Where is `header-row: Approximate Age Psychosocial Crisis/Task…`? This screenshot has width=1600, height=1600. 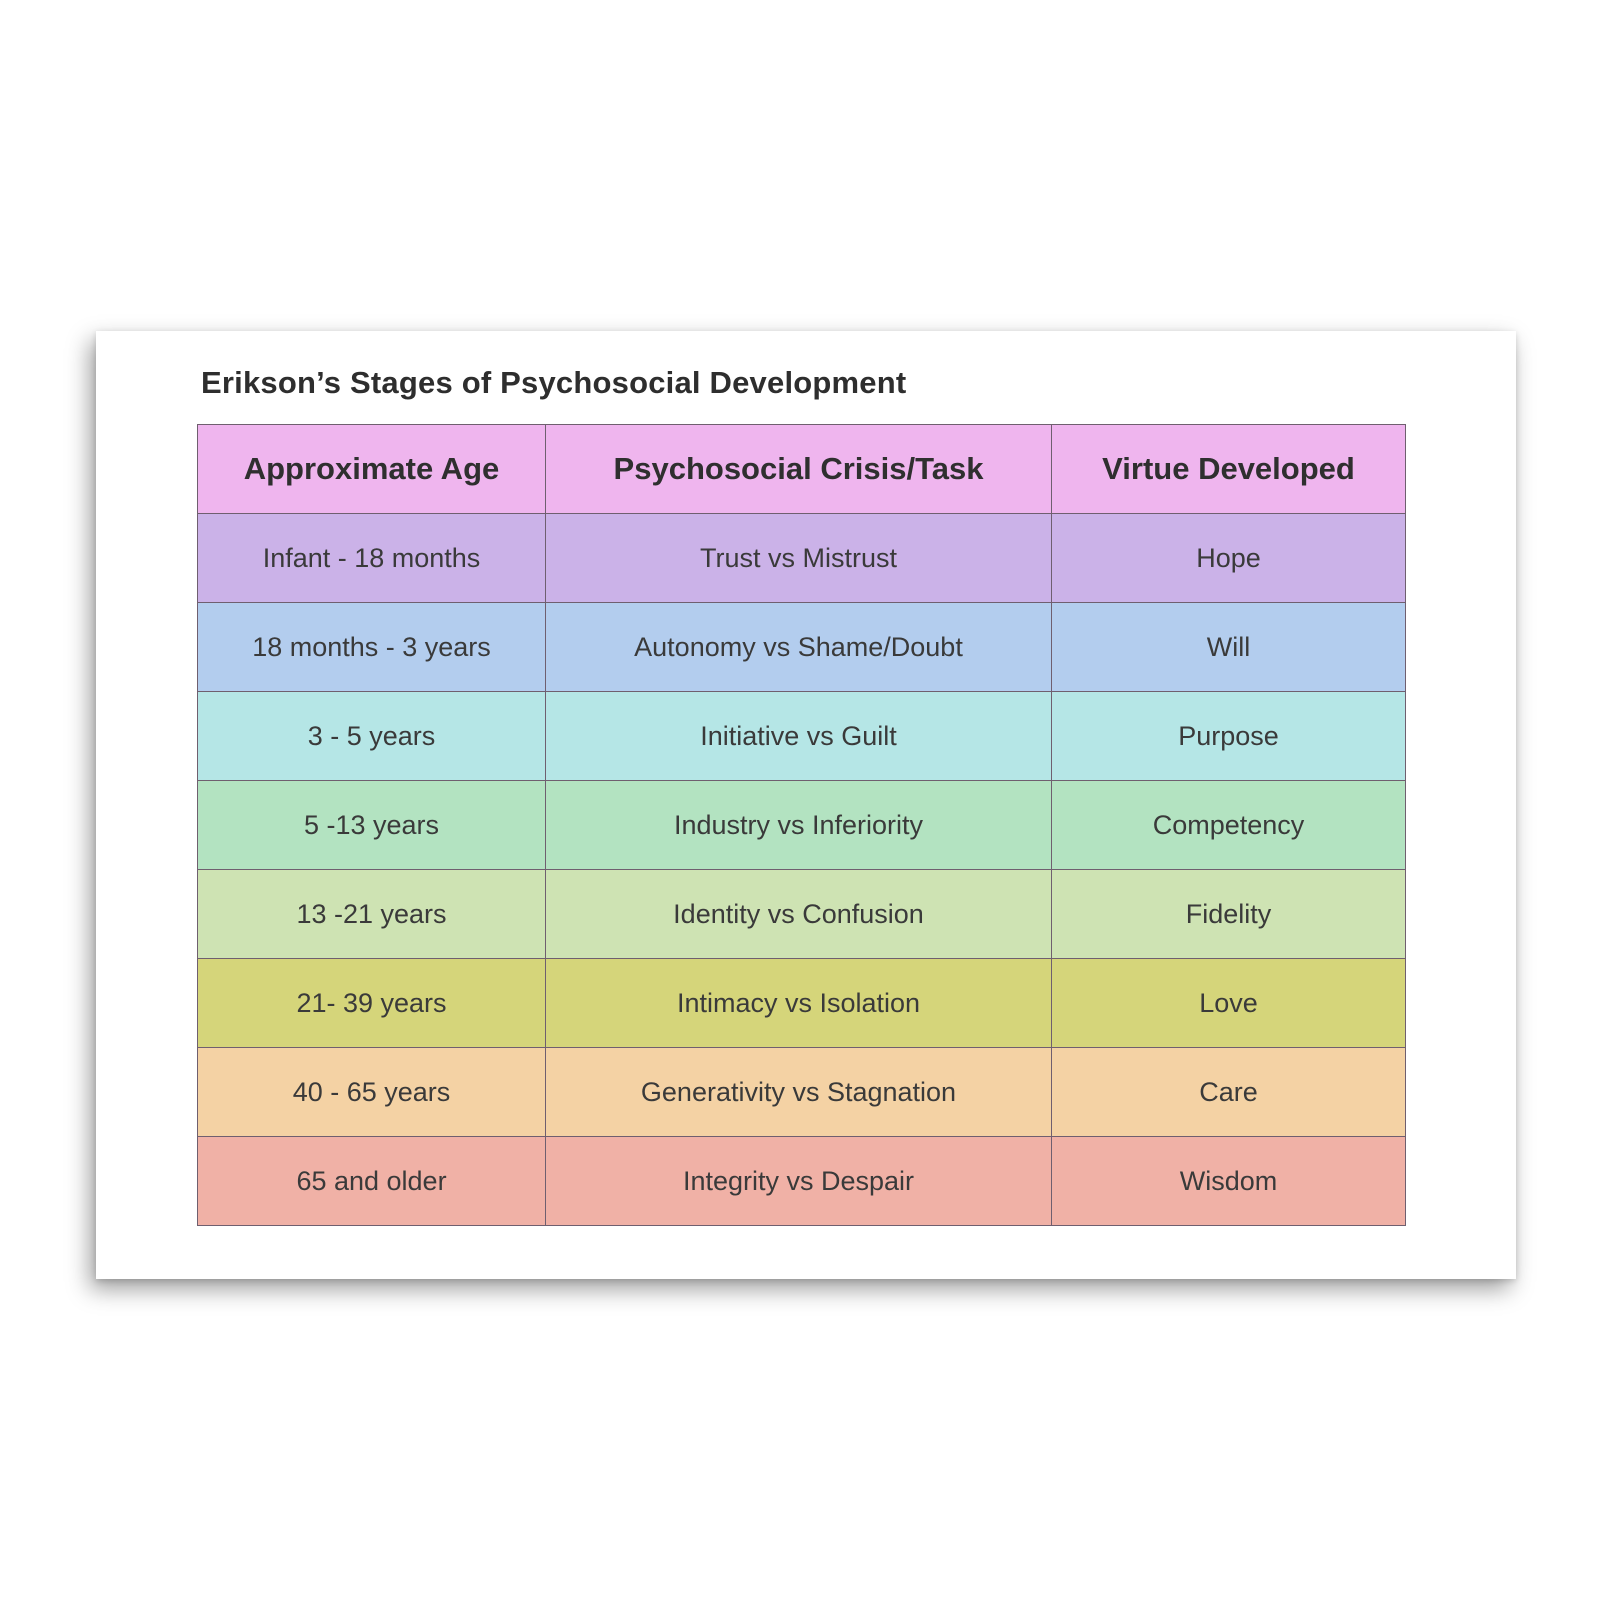
header-row: Approximate Age Psychosocial Crisis/Task… is located at coordinates (801, 469).